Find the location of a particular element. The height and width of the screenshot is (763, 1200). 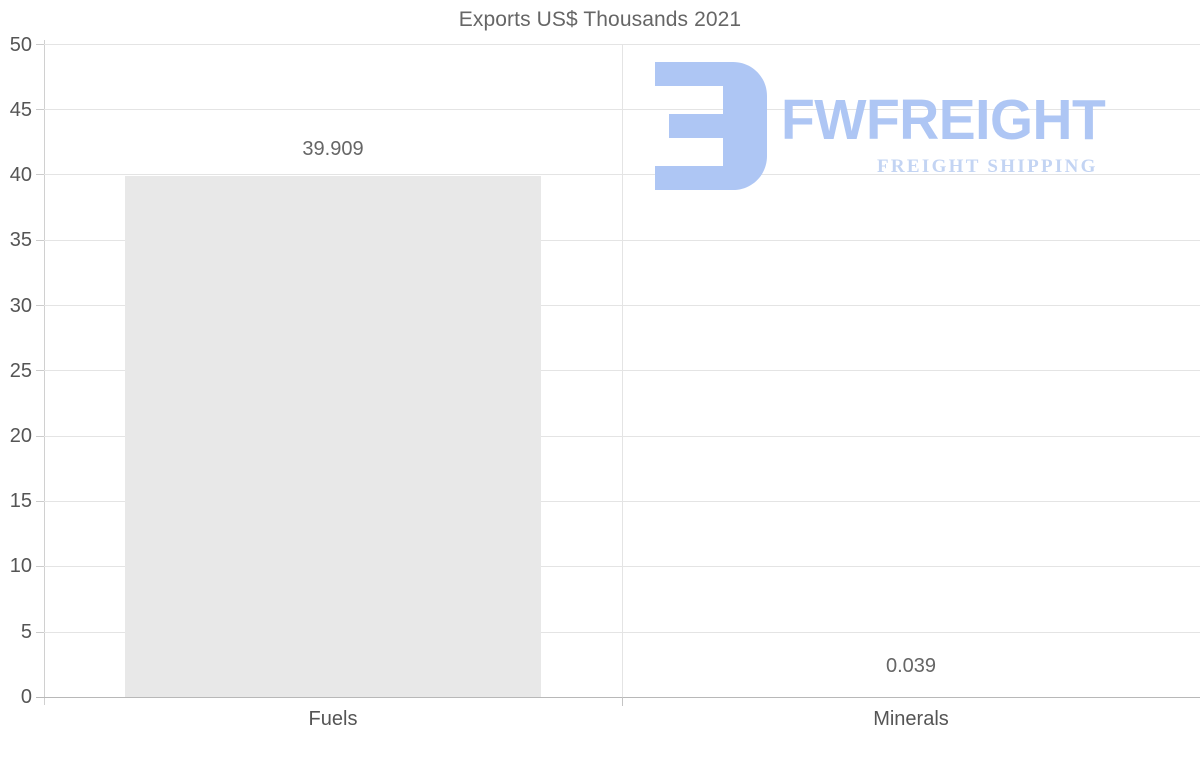

category-label-fuels: Fuels is located at coordinates (333, 719).